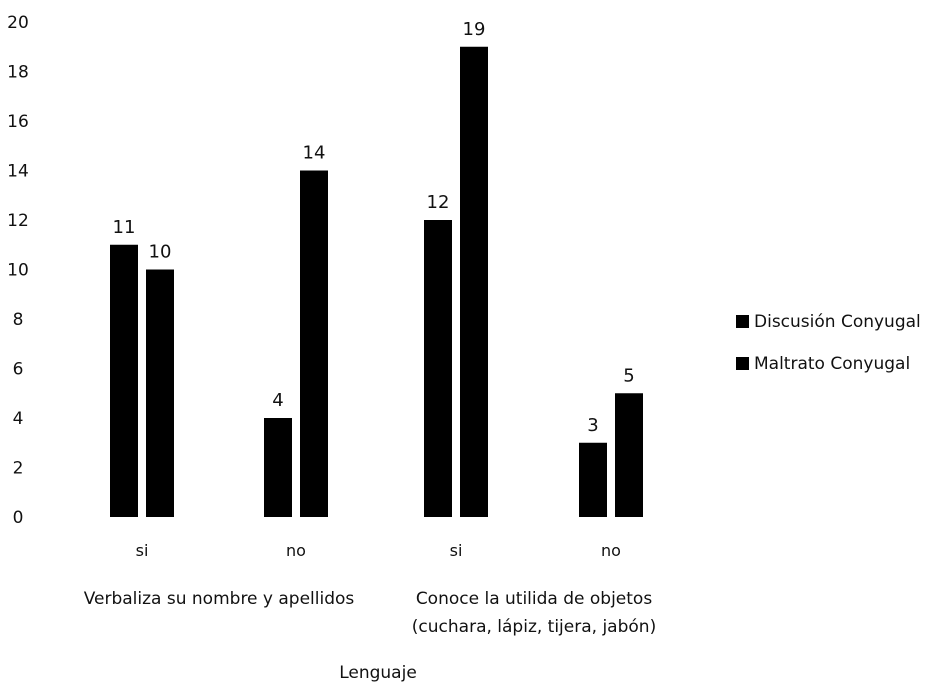 The width and height of the screenshot is (945, 685). I want to click on category-label-2: si, so click(456, 550).